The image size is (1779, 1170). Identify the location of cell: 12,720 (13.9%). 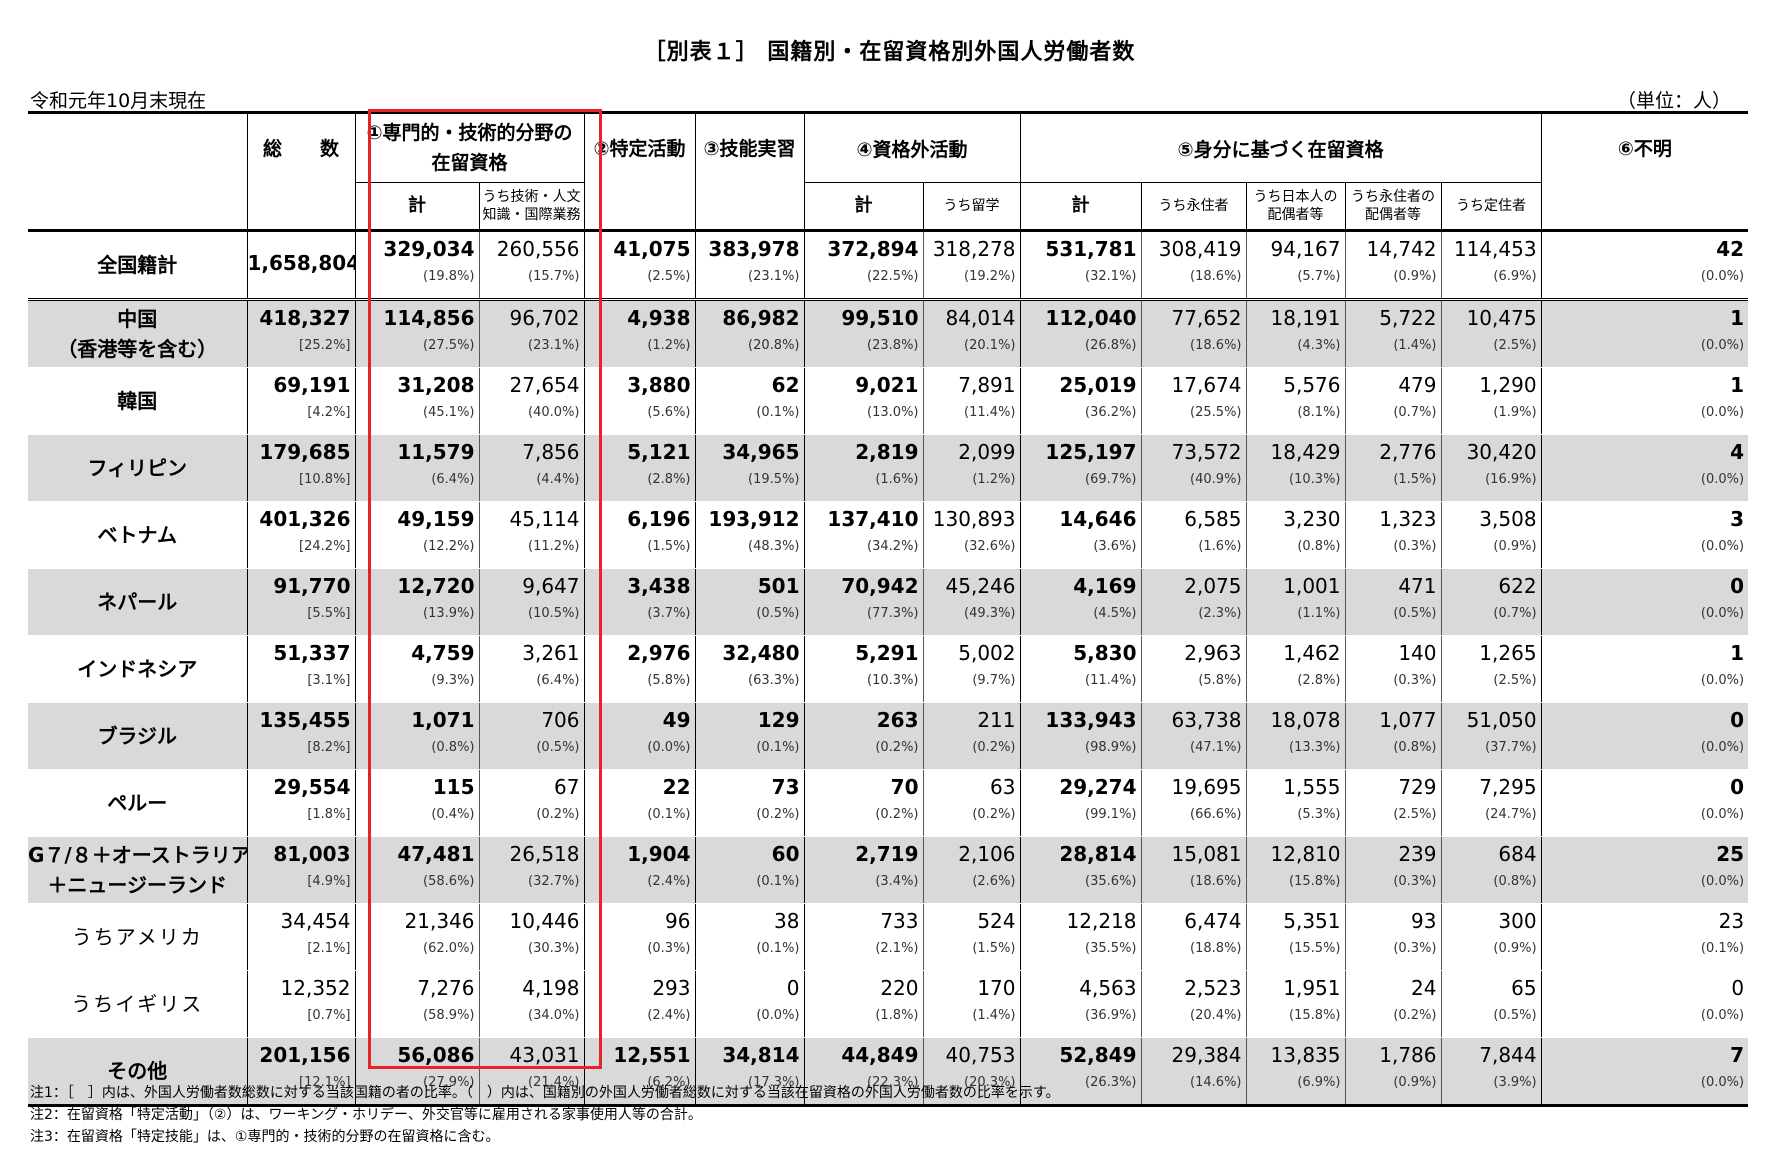
(416, 602).